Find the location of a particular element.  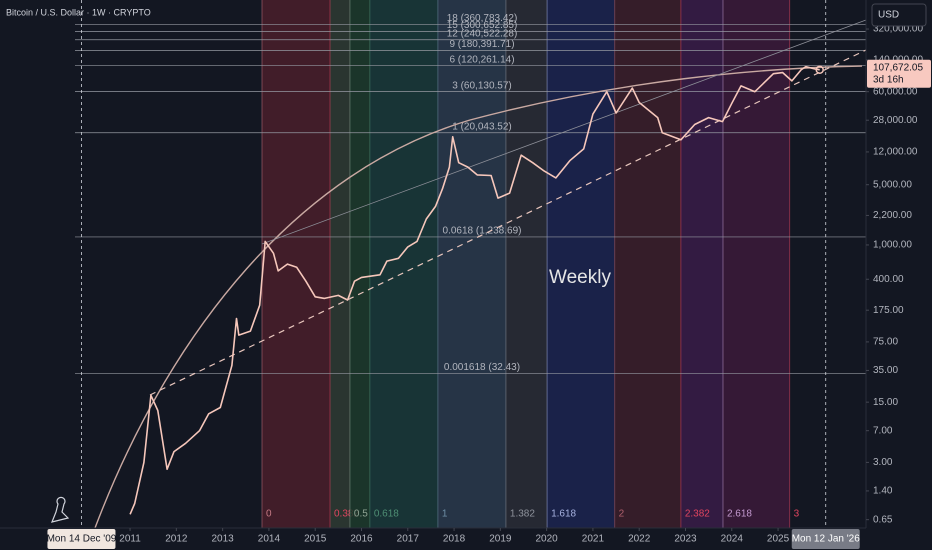

y-tick-label: 35.00 is located at coordinates (885, 370).